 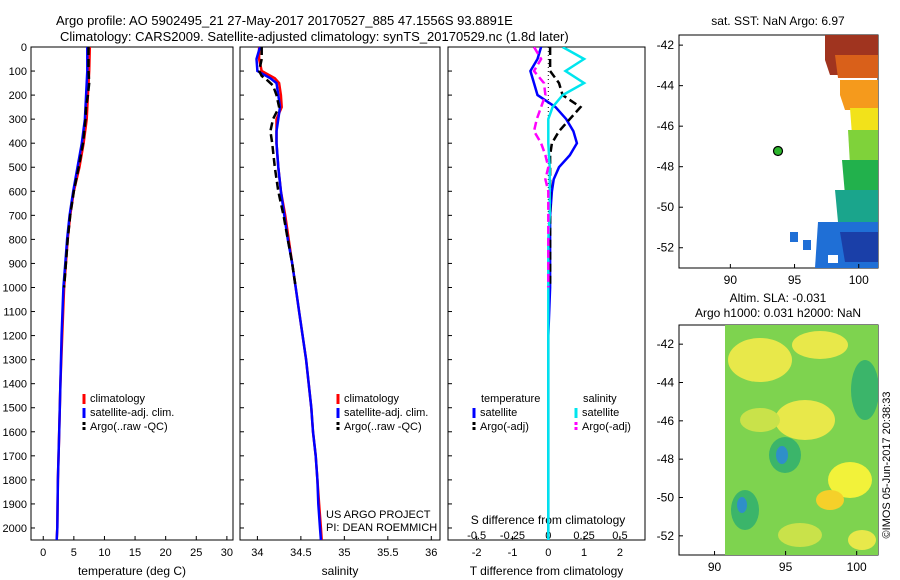 I want to click on sst-map, so click(x=778, y=151).